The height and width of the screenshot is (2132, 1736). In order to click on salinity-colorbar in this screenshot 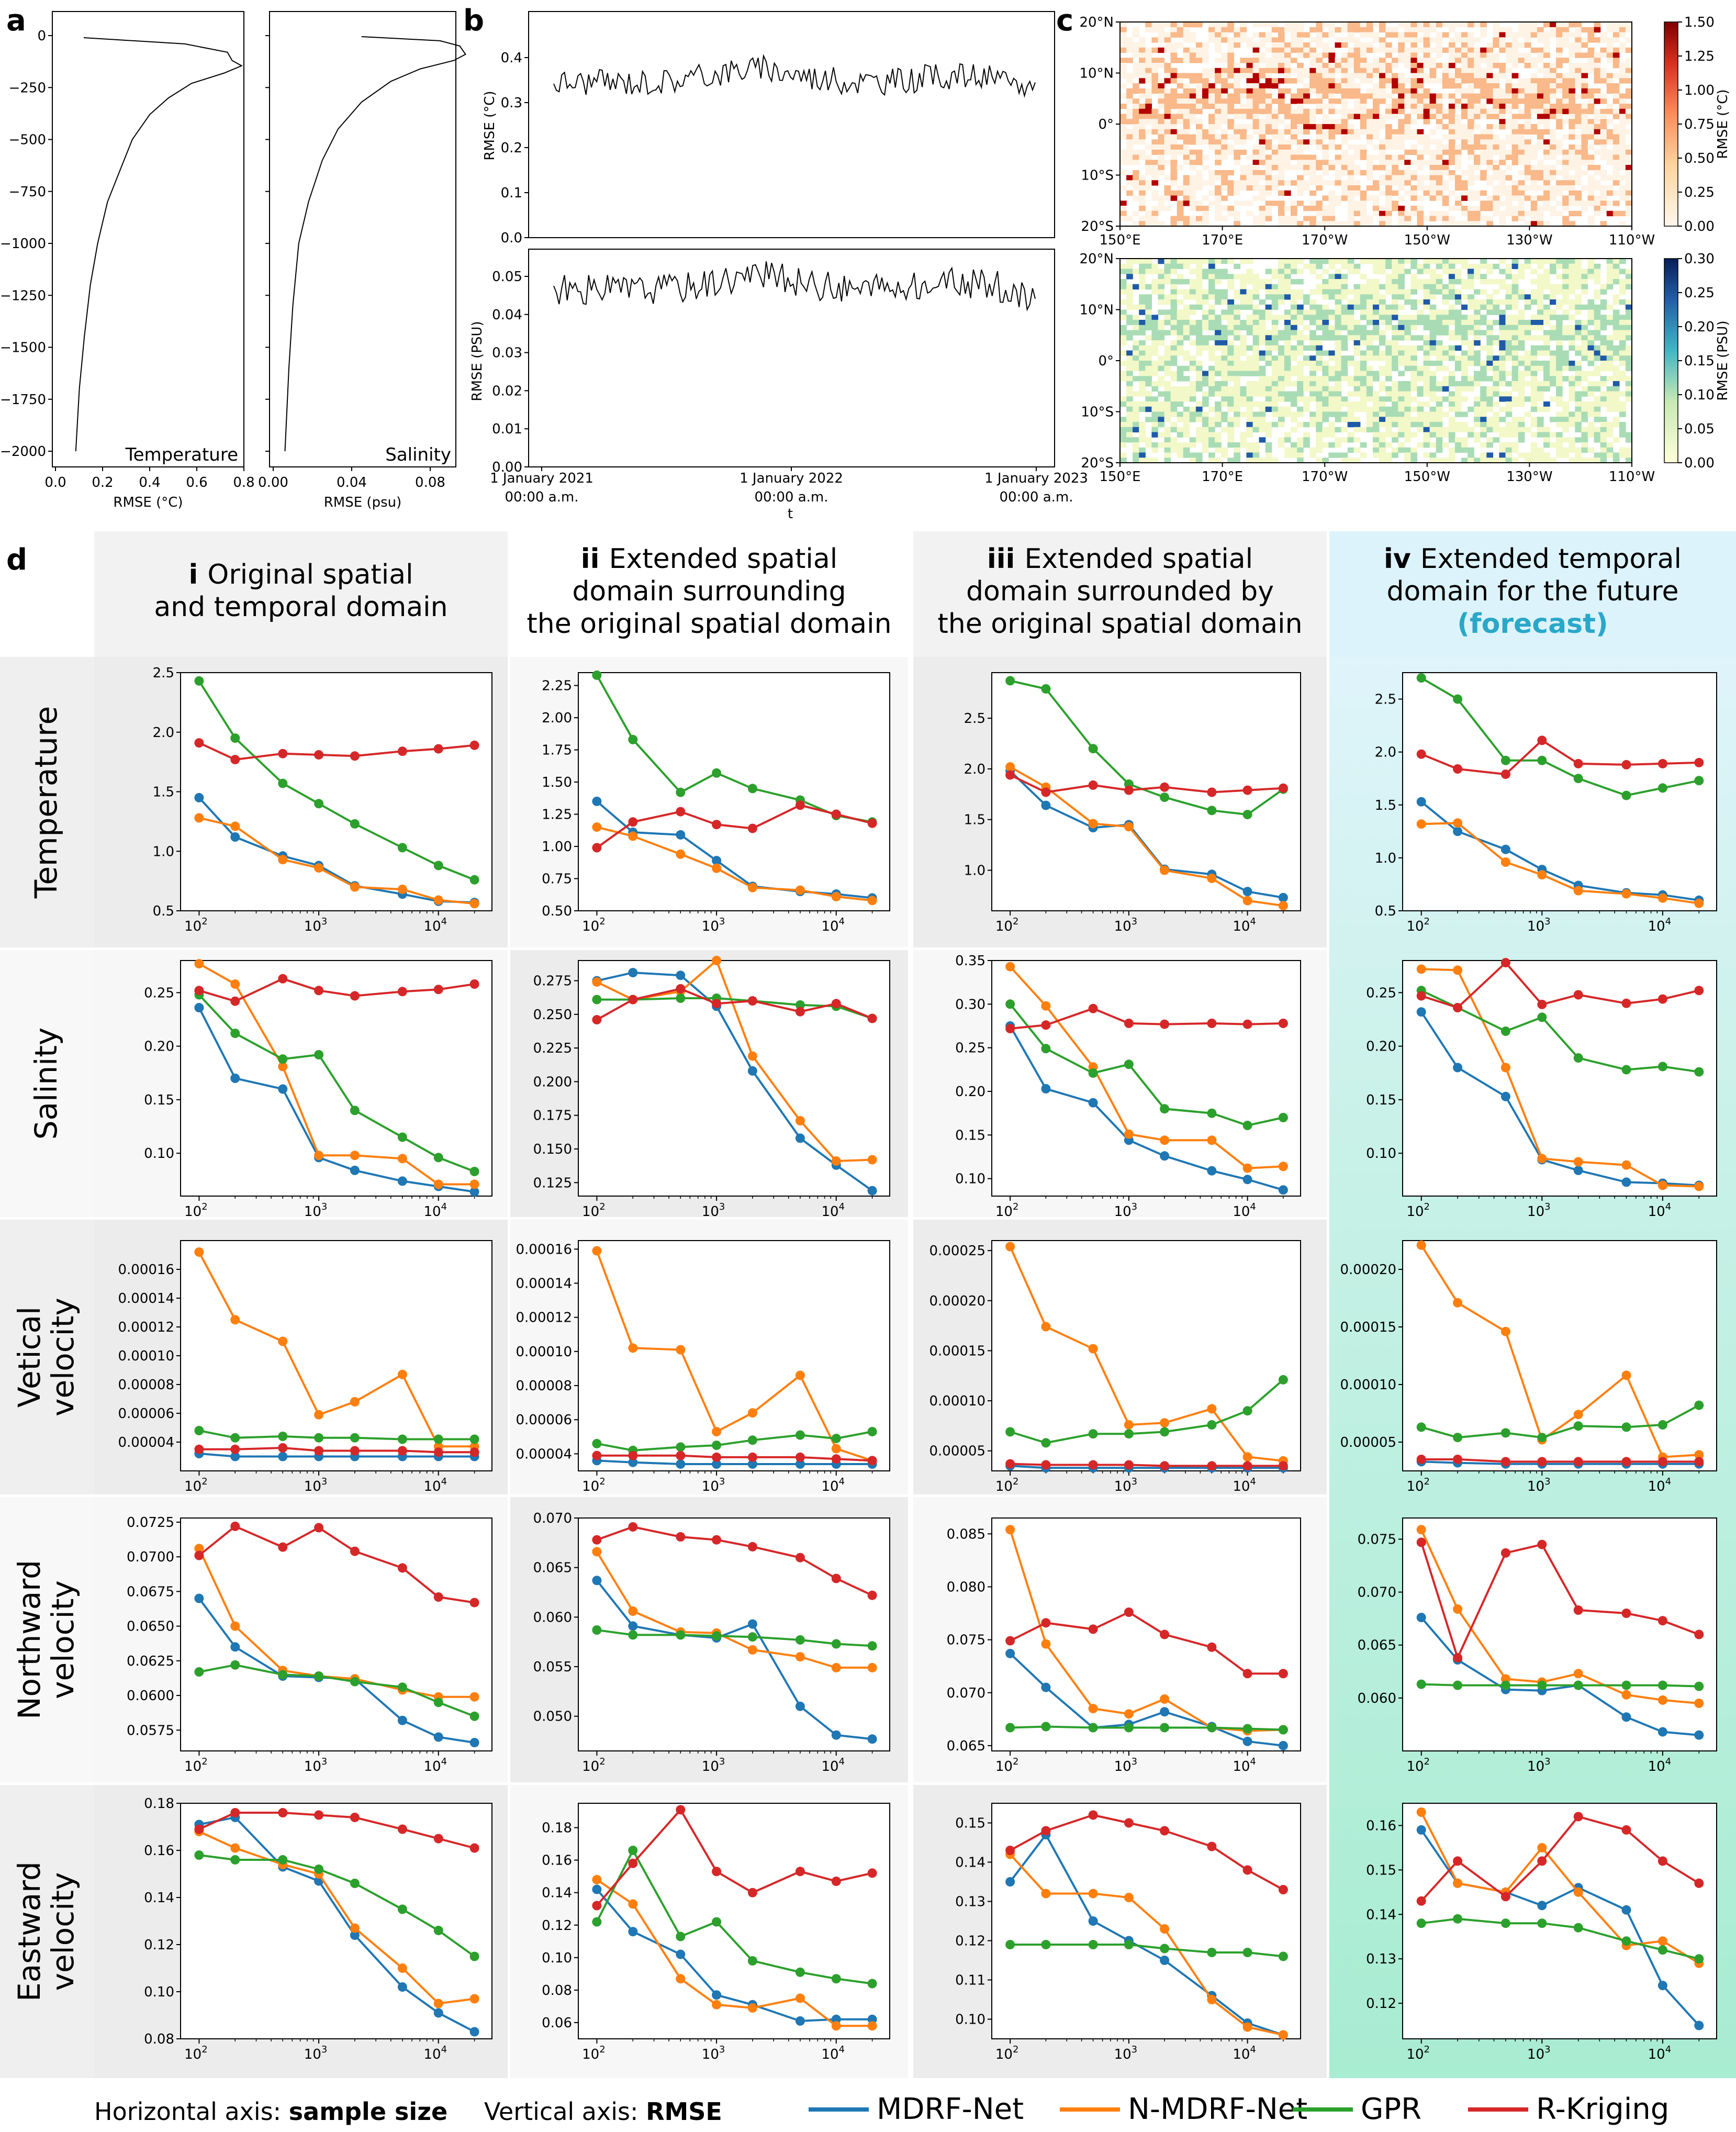, I will do `click(1671, 360)`.